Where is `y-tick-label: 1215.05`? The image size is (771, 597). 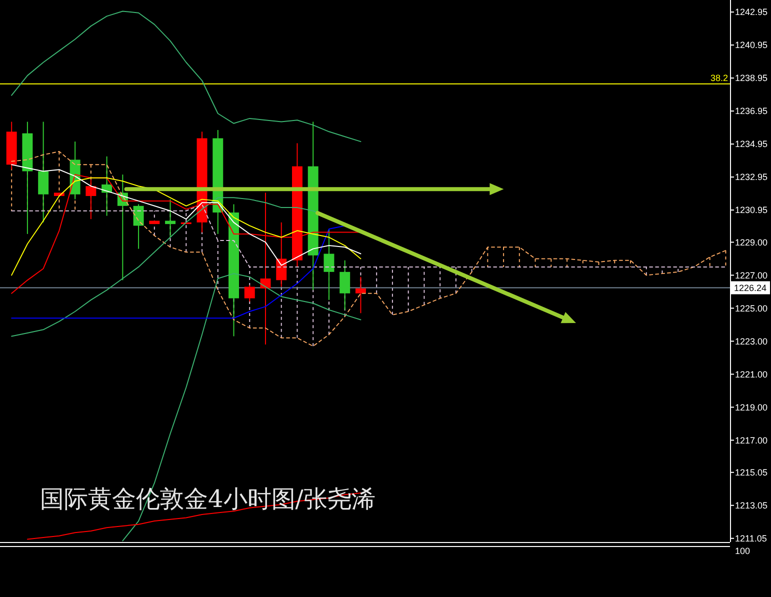 y-tick-label: 1215.05 is located at coordinates (751, 473).